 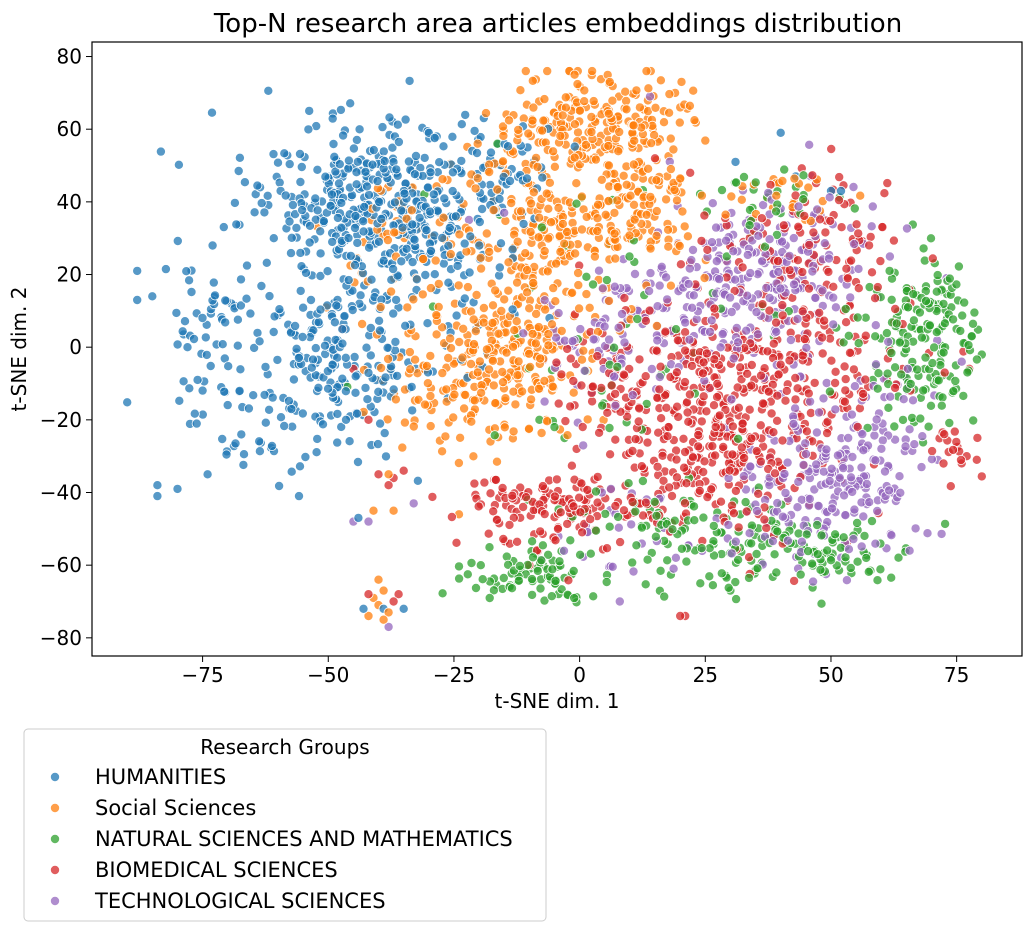 I want to click on legend-label: TECHNOLOGICAL SCIENCES, so click(x=240, y=901).